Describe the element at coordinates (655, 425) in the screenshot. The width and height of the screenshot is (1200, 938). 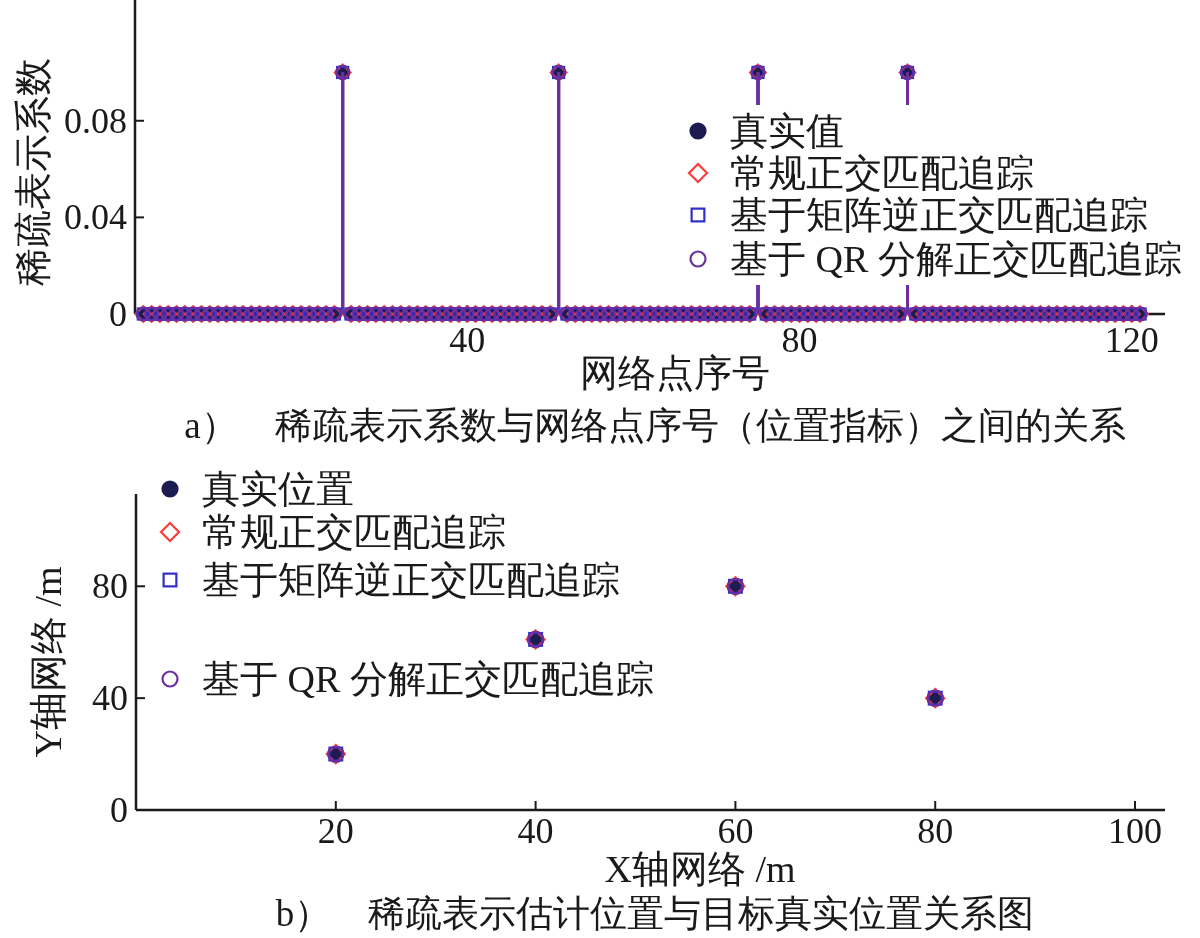
I see `text: a） 稀疏表示系数与网络点序号（位置指标）之间的关系` at that location.